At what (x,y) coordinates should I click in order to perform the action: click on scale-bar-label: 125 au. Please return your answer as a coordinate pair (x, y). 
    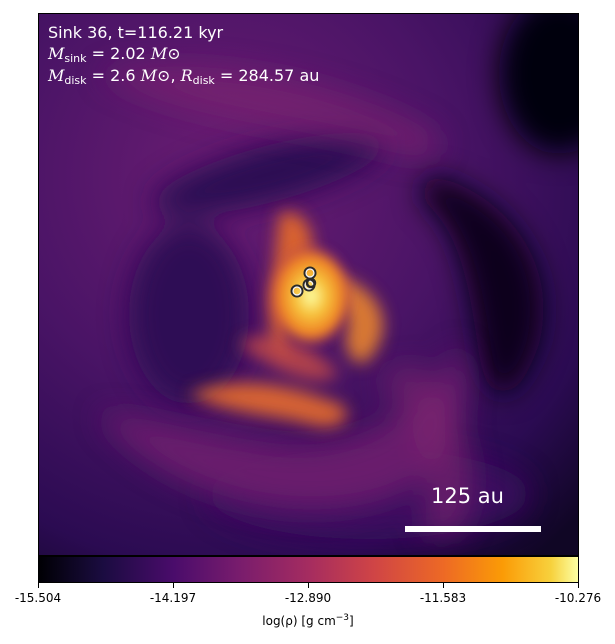
    Looking at the image, I should click on (467, 496).